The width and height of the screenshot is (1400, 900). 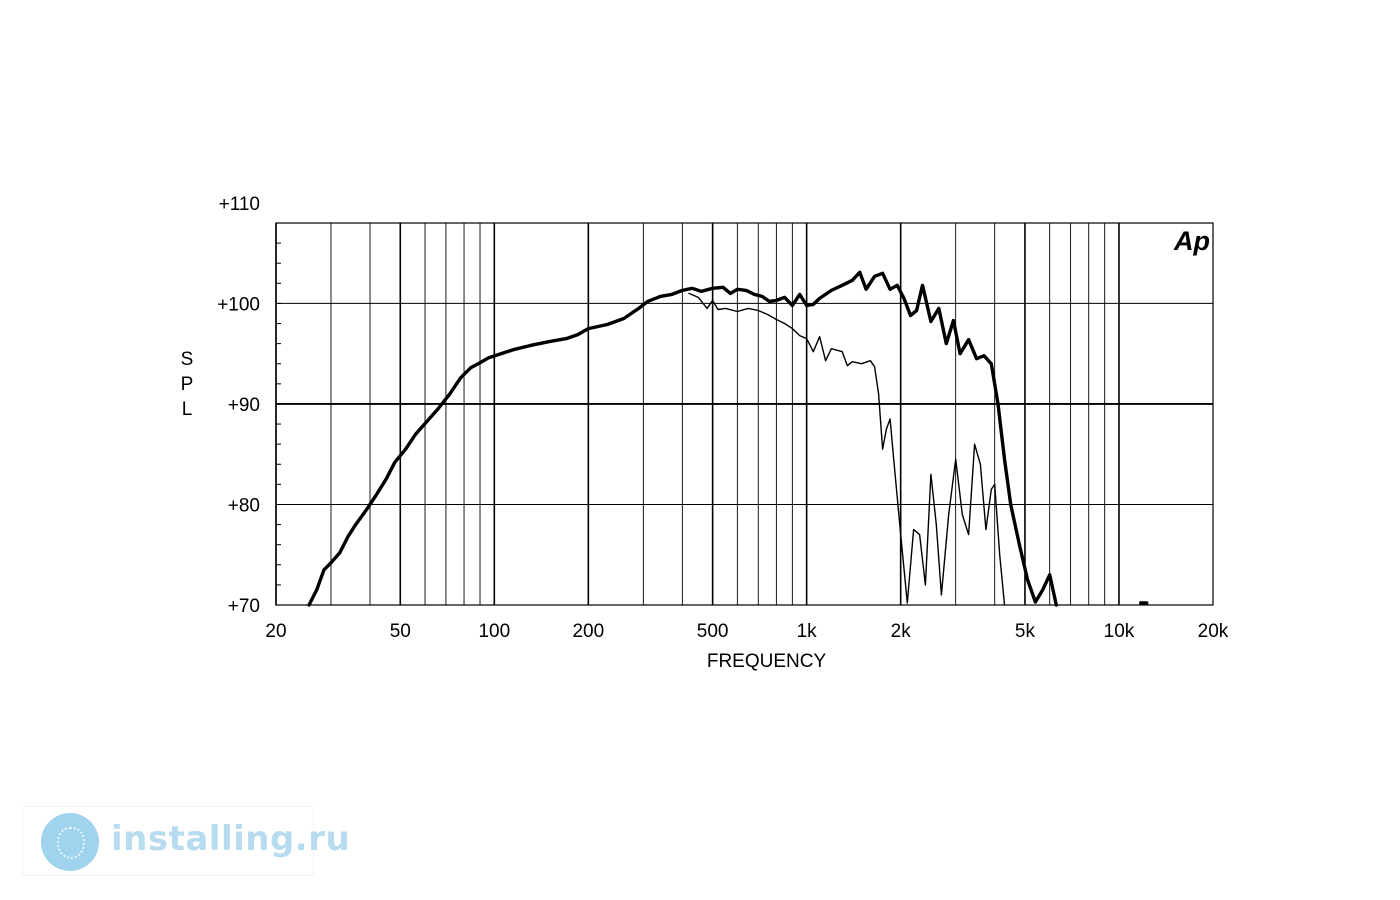 What do you see at coordinates (231, 839) in the screenshot?
I see `watermark-text: installing.ru` at bounding box center [231, 839].